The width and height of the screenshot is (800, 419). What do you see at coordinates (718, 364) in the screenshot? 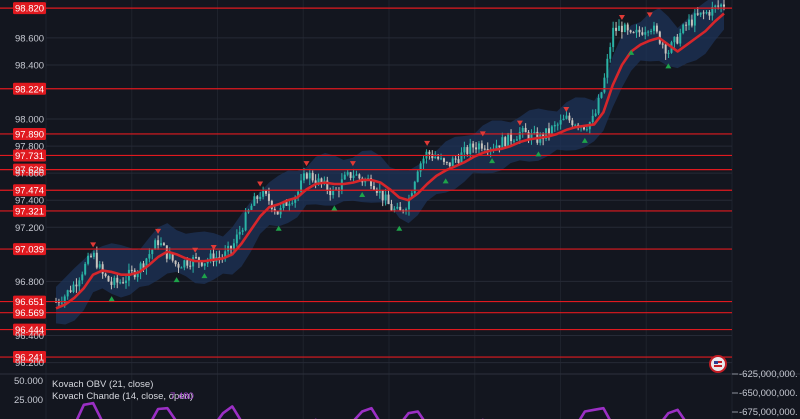
I see `flag-icon` at bounding box center [718, 364].